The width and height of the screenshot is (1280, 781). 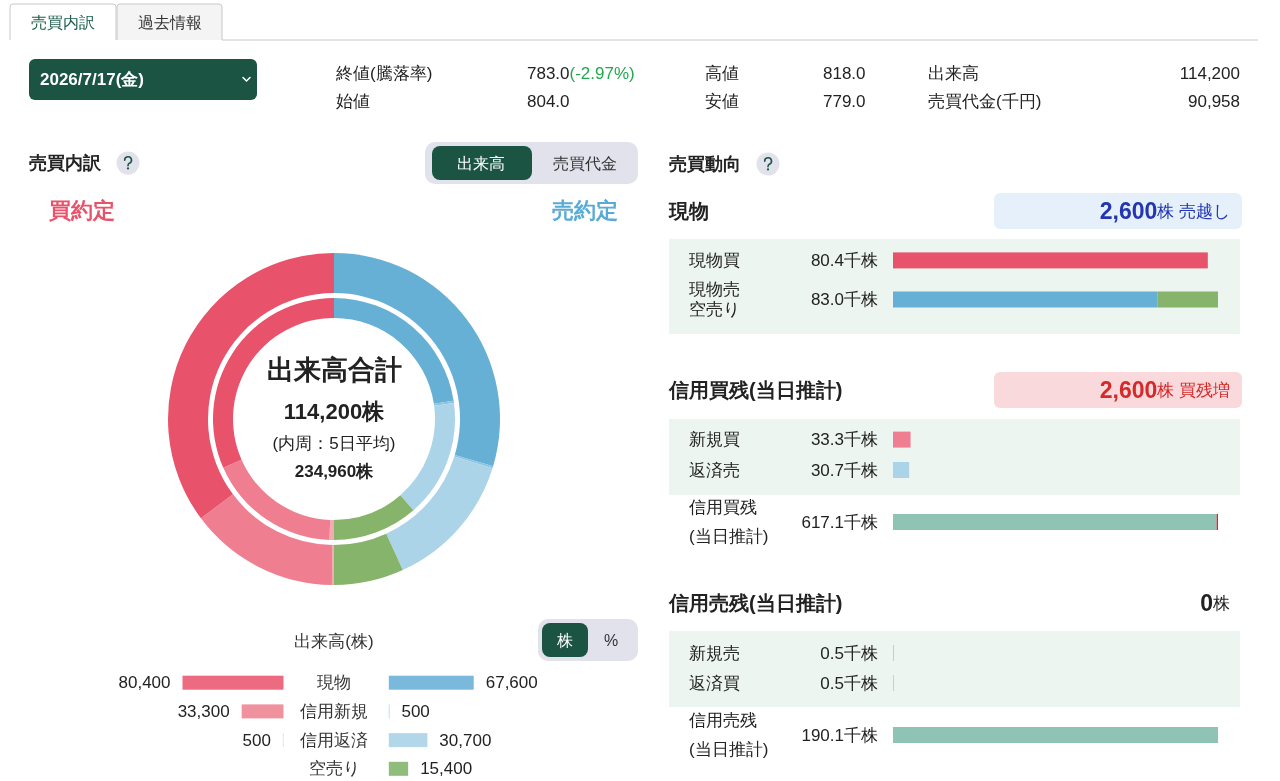 What do you see at coordinates (334, 471) in the screenshot?
I see `text: 234,960株` at bounding box center [334, 471].